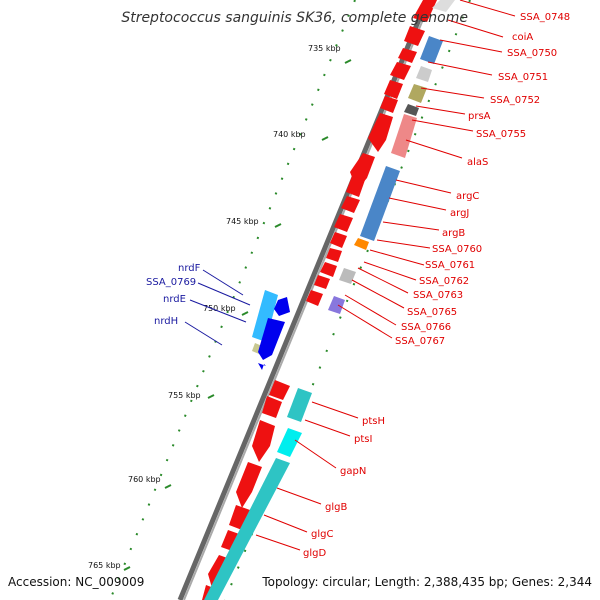 The image size is (600, 600). I want to click on gene-label: SSA_0767, so click(420, 341).